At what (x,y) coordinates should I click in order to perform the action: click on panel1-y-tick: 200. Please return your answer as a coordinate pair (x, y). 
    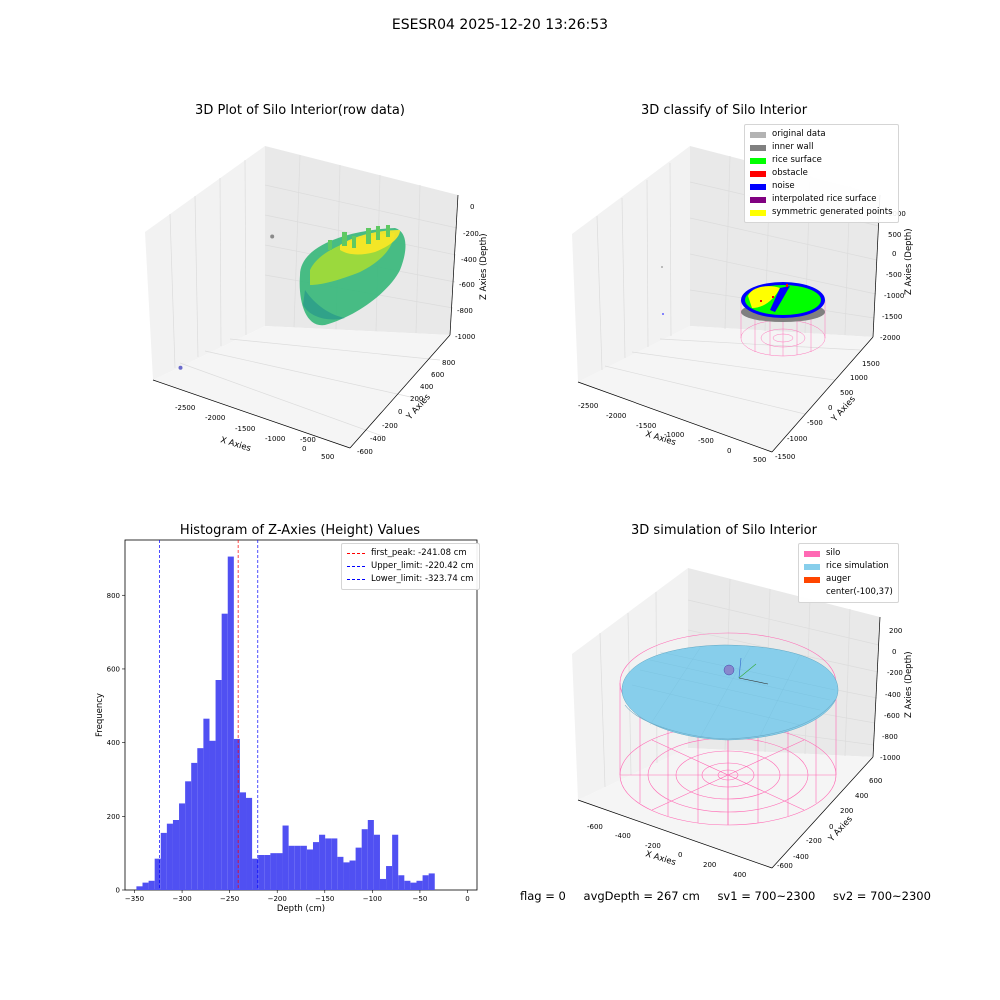
    Looking at the image, I should click on (416, 399).